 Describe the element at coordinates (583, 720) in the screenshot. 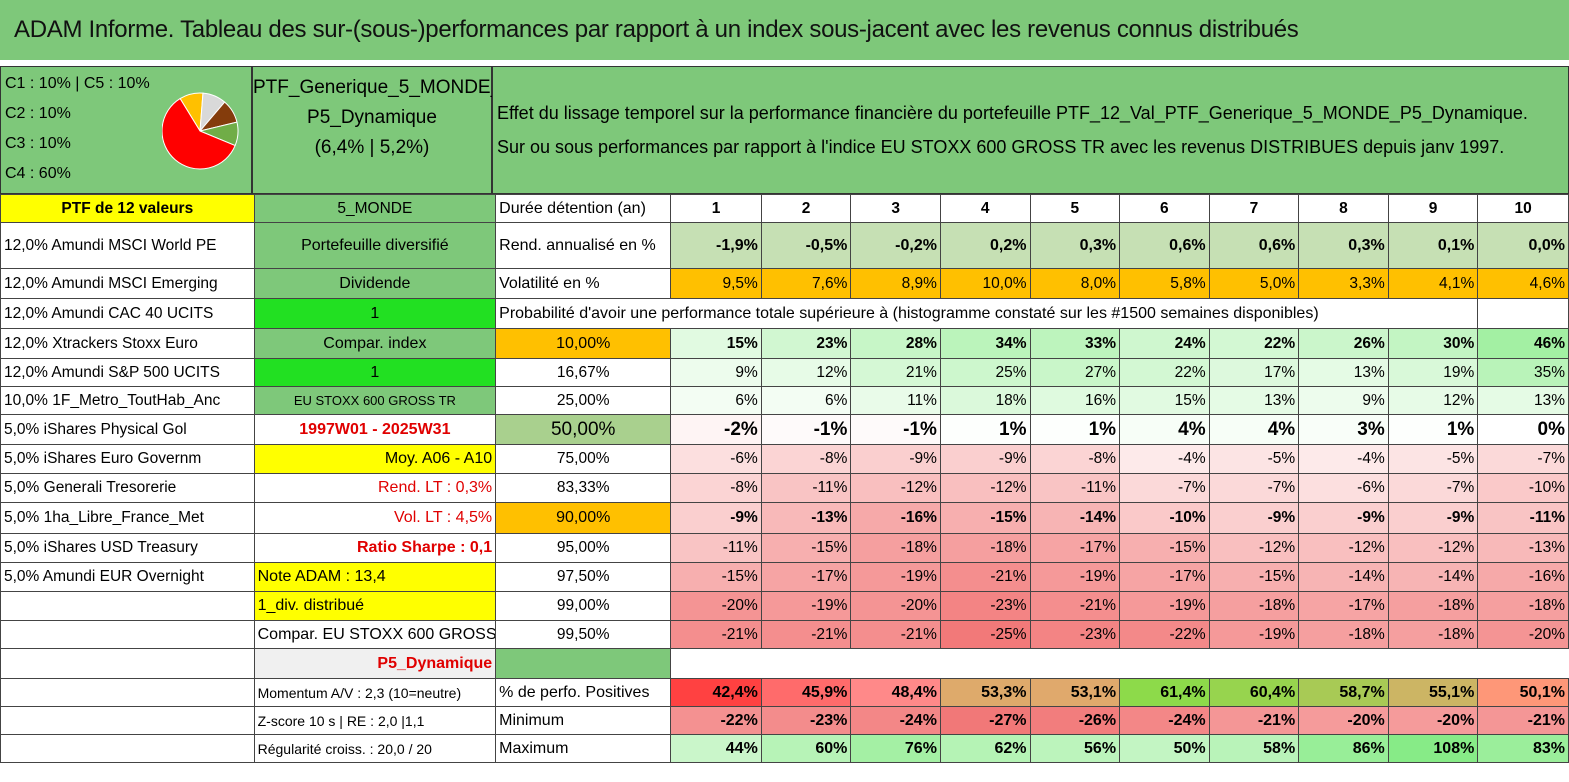

I see `stat-label: Minimum` at that location.